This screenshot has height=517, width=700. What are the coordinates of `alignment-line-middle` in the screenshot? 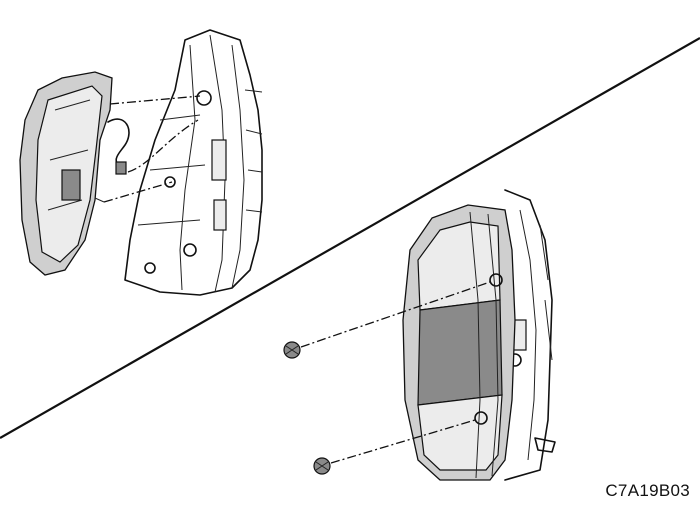 It's located at (163, 146).